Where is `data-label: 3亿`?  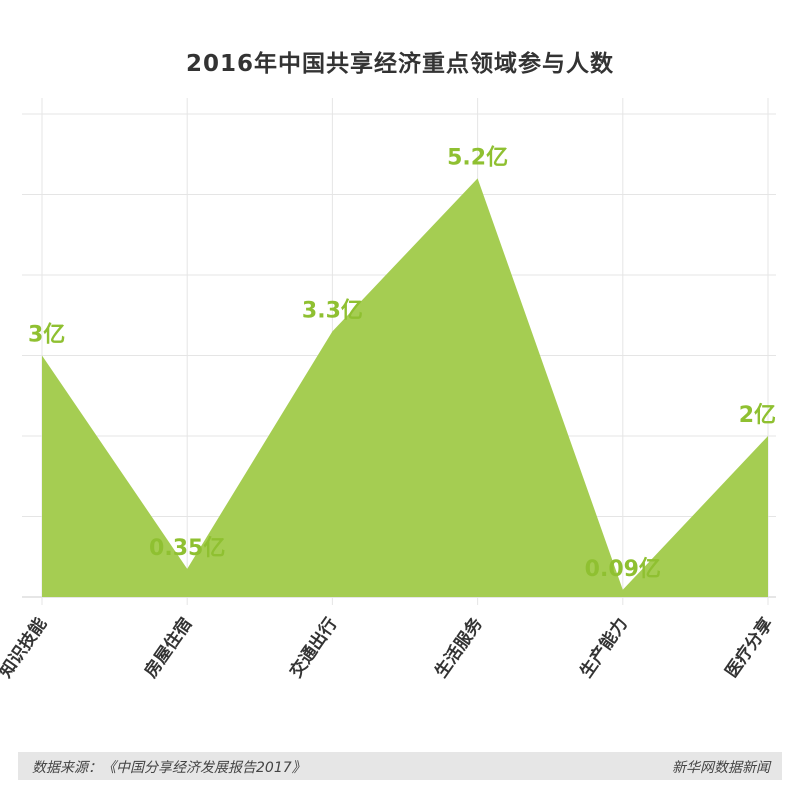
data-label: 3亿 is located at coordinates (46, 335).